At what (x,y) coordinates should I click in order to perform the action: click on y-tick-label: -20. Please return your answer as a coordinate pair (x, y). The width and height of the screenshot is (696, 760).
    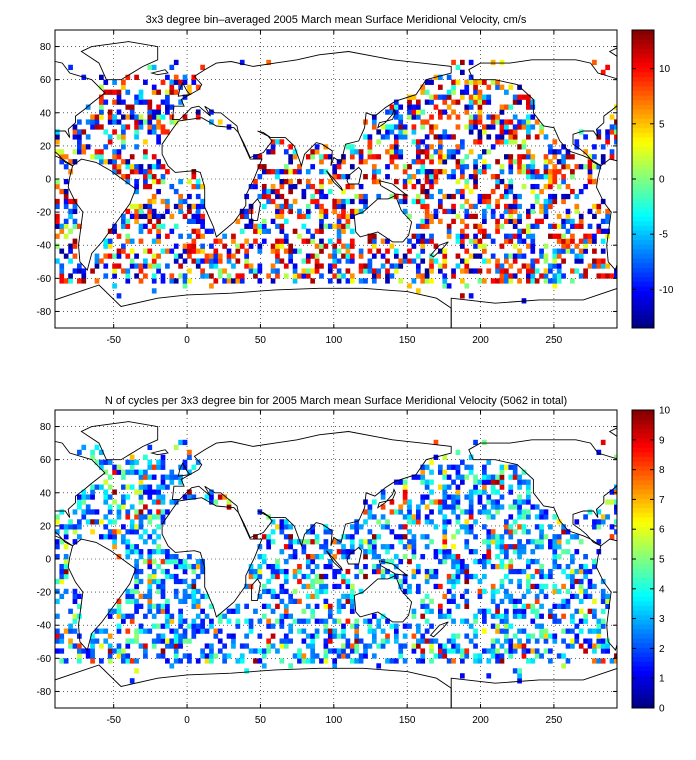
    Looking at the image, I should click on (44, 593).